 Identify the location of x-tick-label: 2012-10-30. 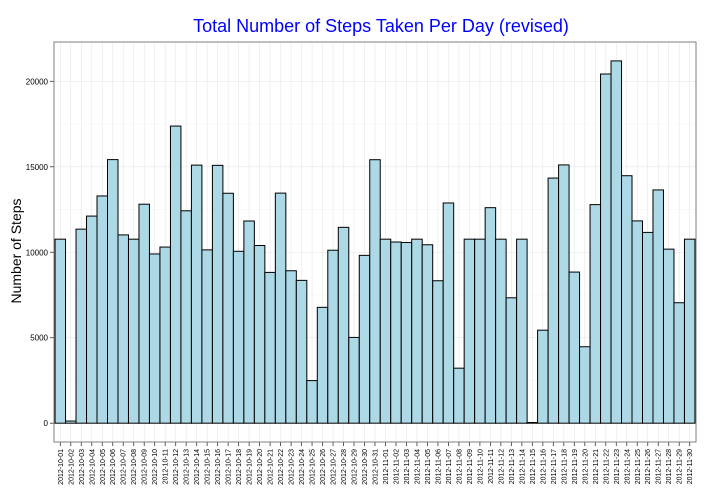
(365, 467).